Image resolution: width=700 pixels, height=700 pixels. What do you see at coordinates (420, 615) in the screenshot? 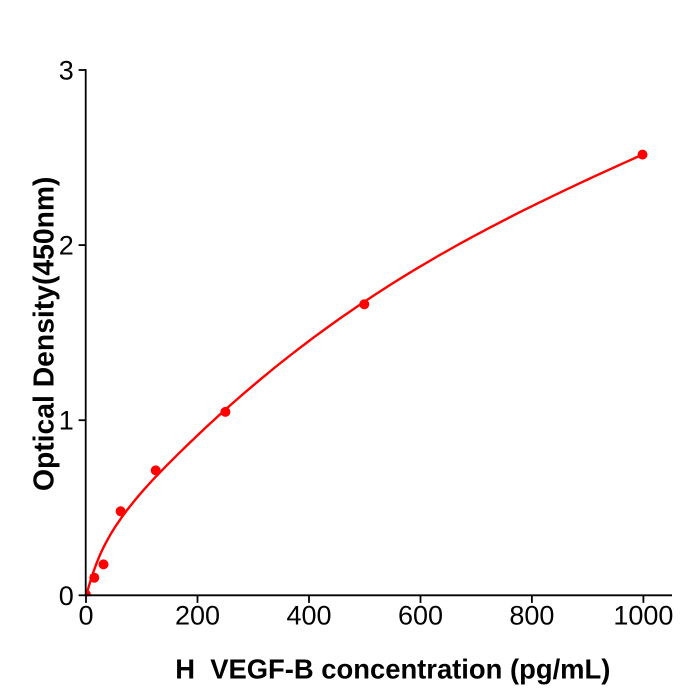
I see `svg-text: 600` at bounding box center [420, 615].